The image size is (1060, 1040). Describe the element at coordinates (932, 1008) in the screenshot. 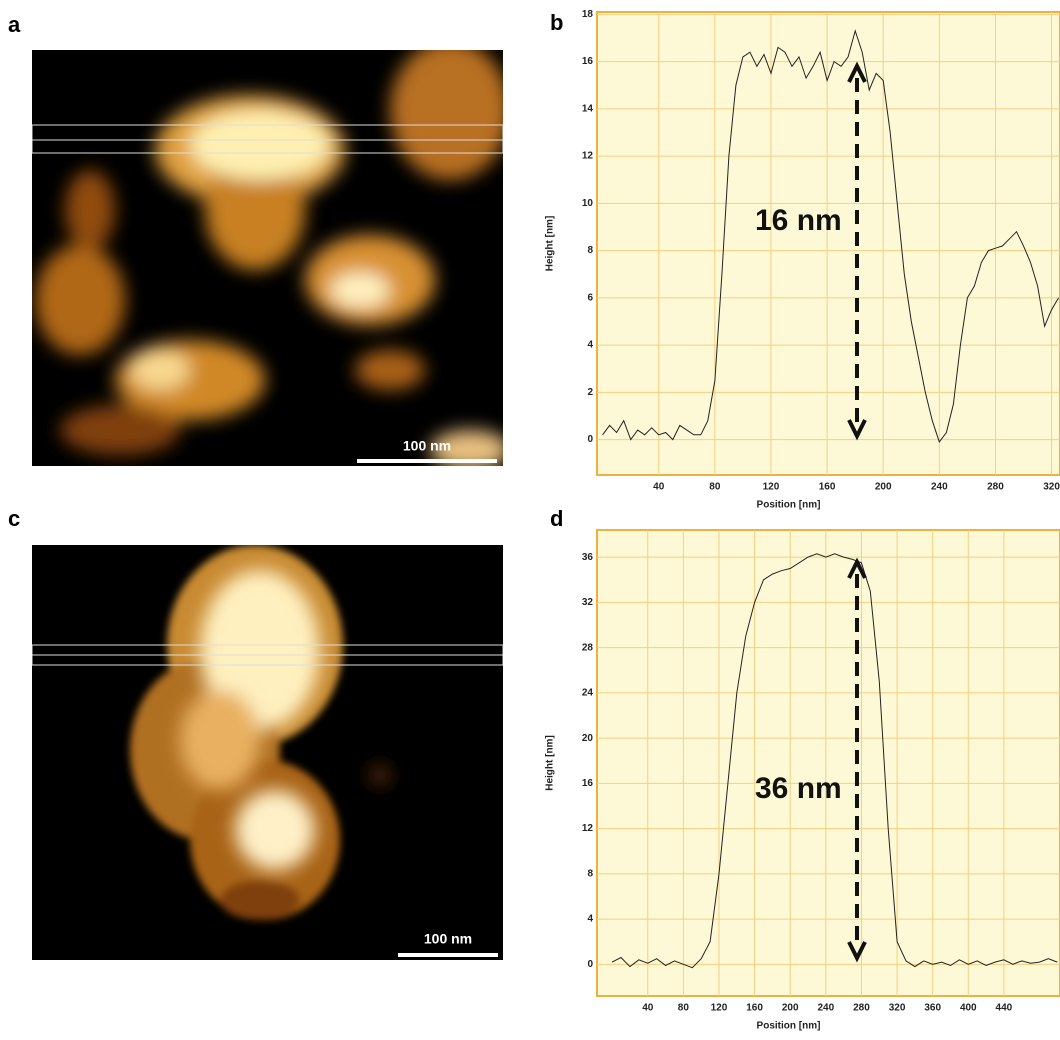

I see `x-tick-label: 360` at that location.